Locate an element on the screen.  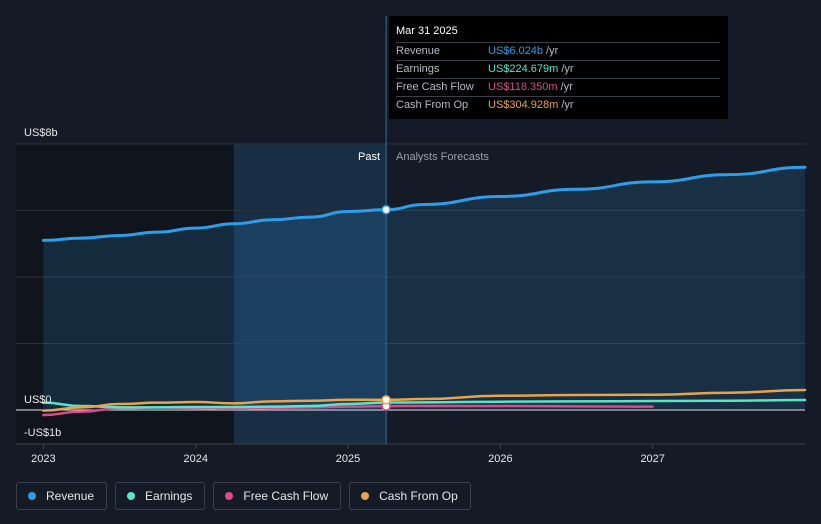
cash-from-op-marker is located at coordinates (386, 400).